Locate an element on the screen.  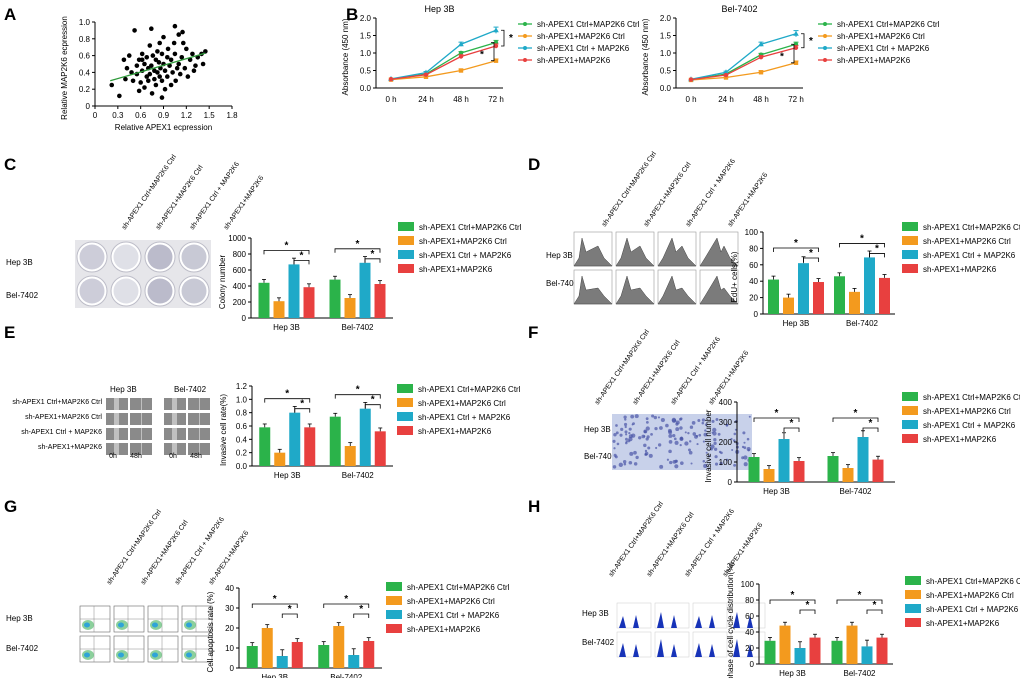
y-tick-label: 100 is located at coordinates (748, 584).